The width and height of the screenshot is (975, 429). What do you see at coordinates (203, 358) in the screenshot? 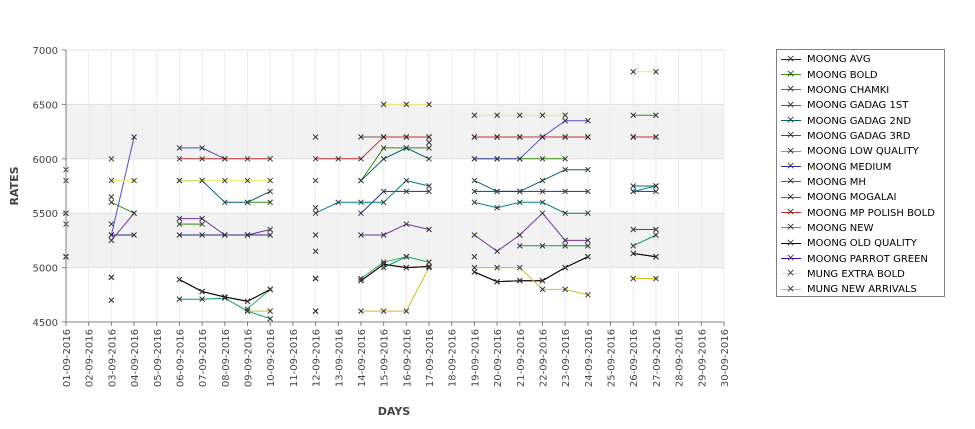
I see `x-tick-label: 07-09-2016` at bounding box center [203, 358].